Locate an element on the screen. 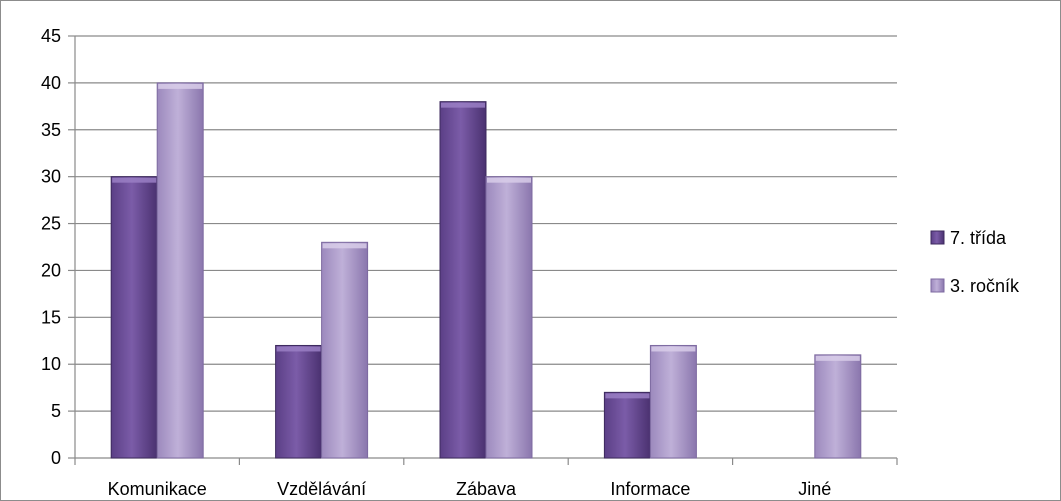 Image resolution: width=1061 pixels, height=501 pixels. y-tick-label: 5 is located at coordinates (56, 411).